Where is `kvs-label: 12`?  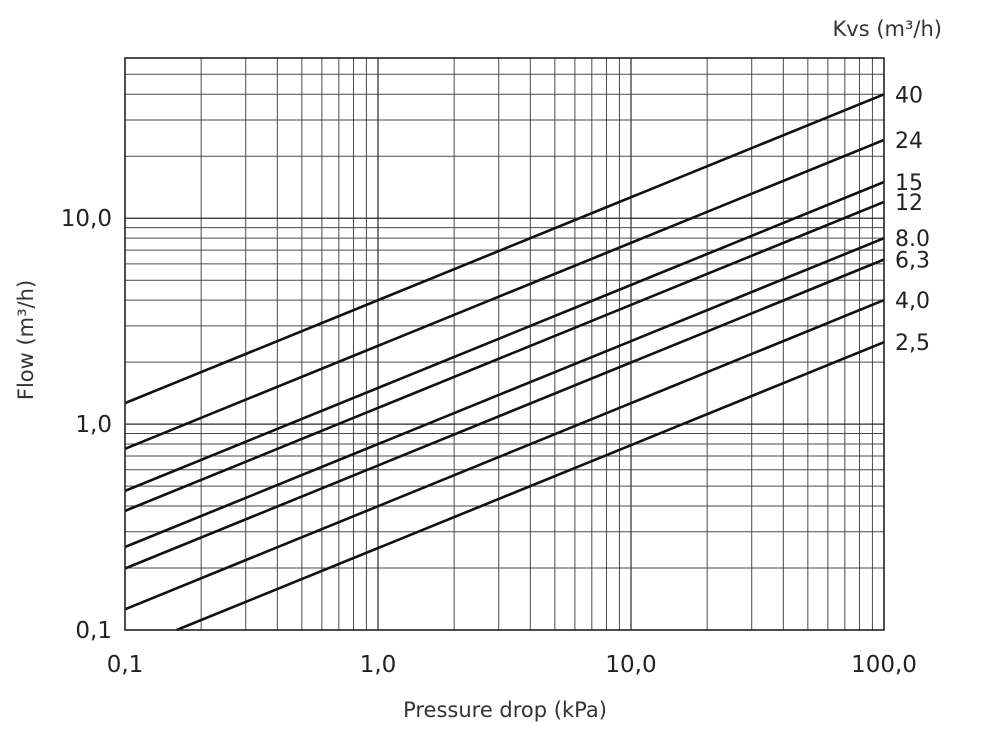 kvs-label: 12 is located at coordinates (909, 203).